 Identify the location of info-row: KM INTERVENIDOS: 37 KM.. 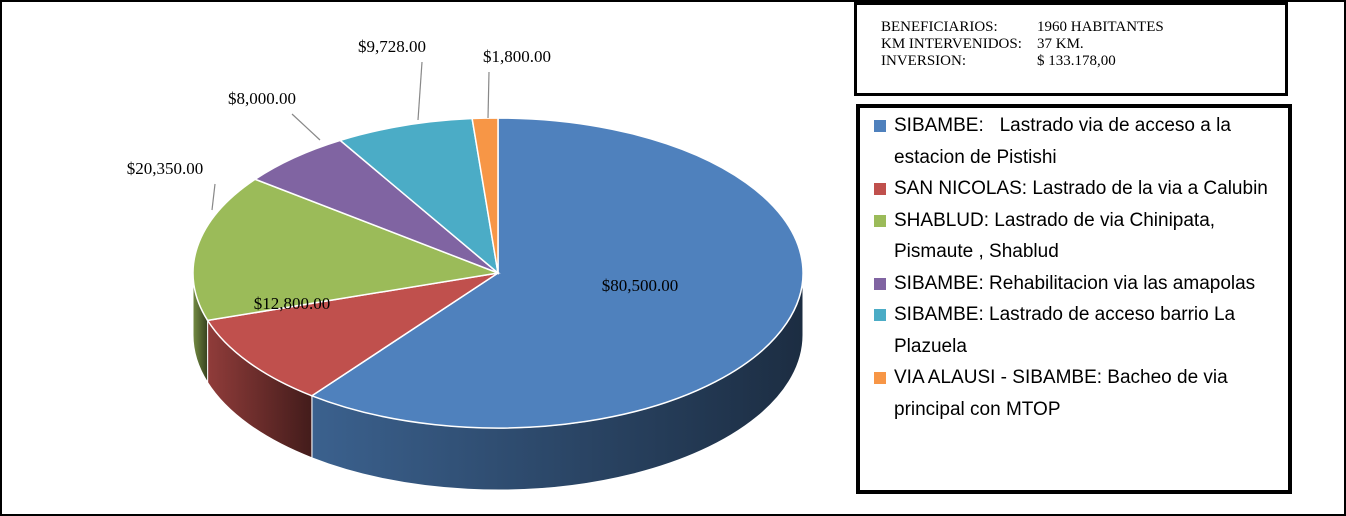
(1083, 44).